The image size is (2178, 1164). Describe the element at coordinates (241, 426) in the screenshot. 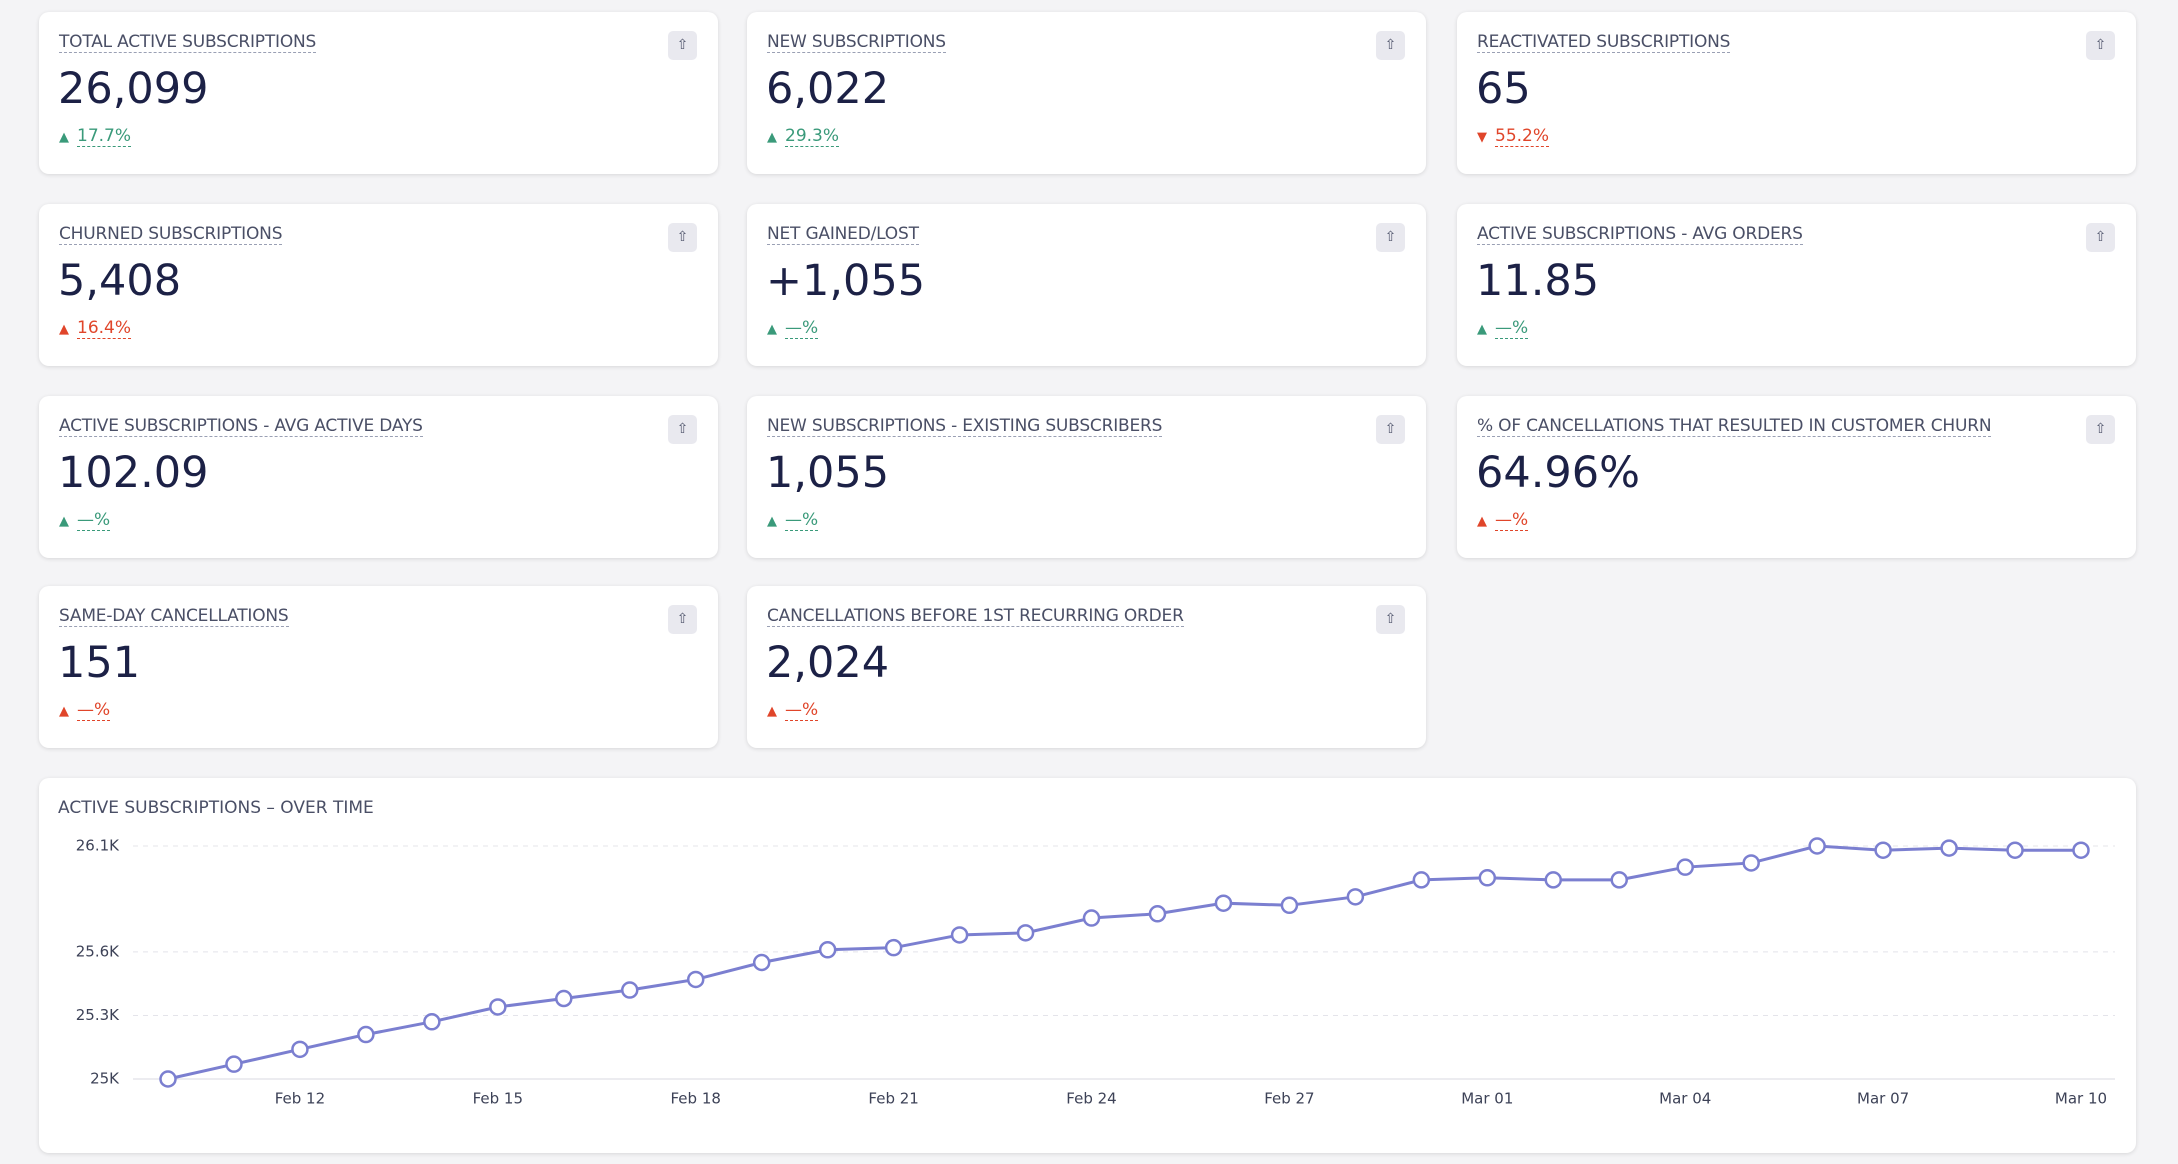

I see `metric-title: ACTIVE SUBSCRIPTIONS - AVG ACTIVE DAYS` at that location.